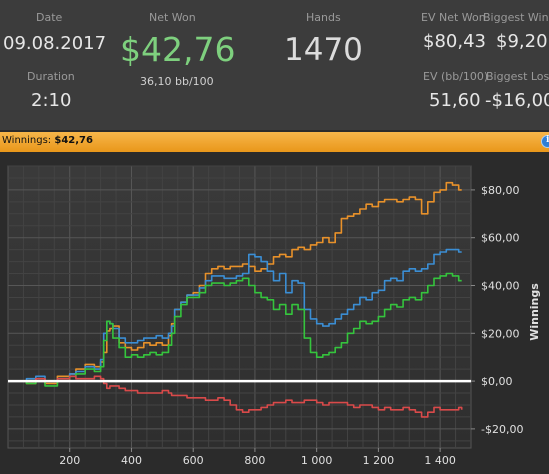 Image resolution: width=549 pixels, height=474 pixels. I want to click on ev-net-won-value: $80,43, so click(454, 41).